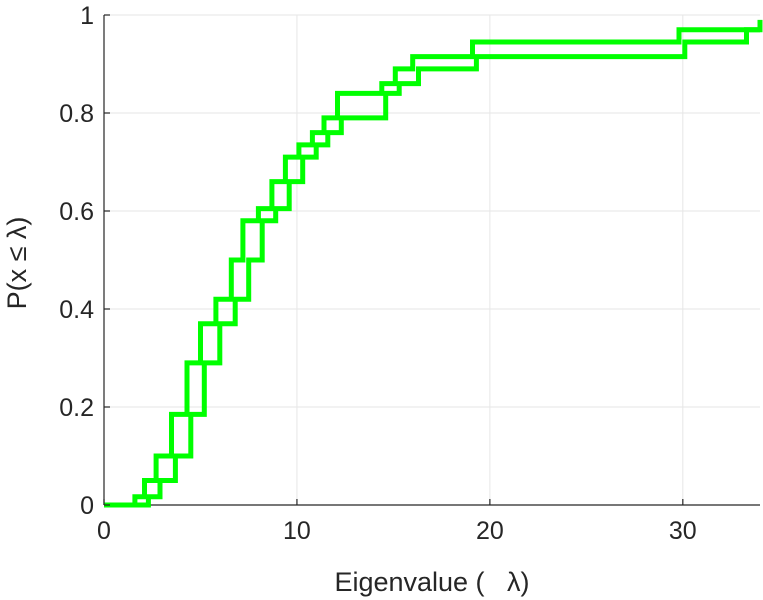 The width and height of the screenshot is (763, 600). Describe the element at coordinates (297, 531) in the screenshot. I see `x-tick-label: 10` at that location.